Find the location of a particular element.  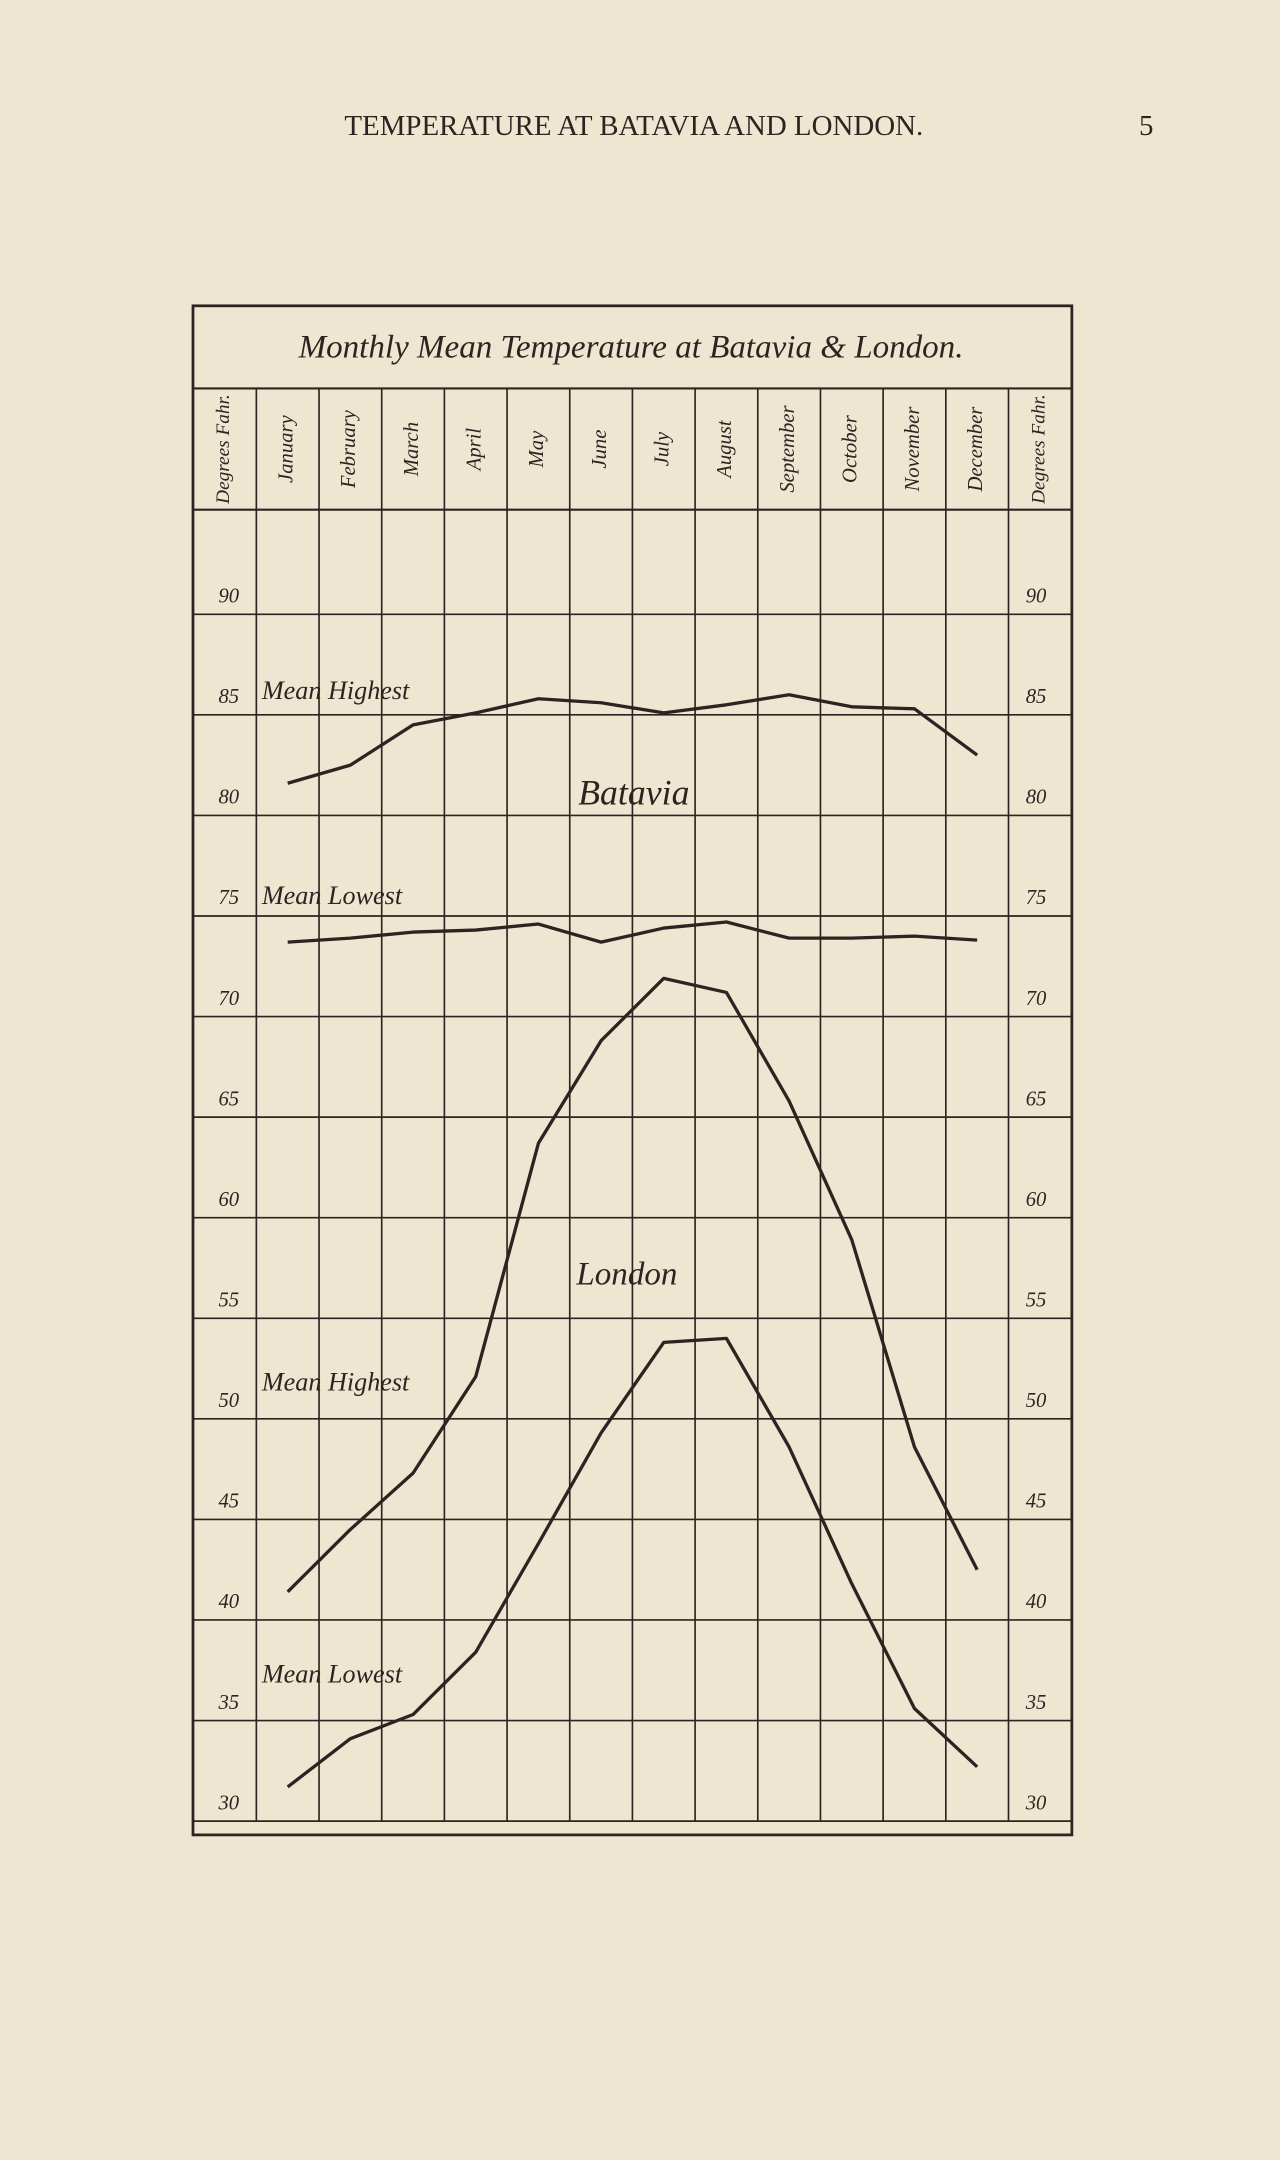

page-number: 5 is located at coordinates (1146, 126).